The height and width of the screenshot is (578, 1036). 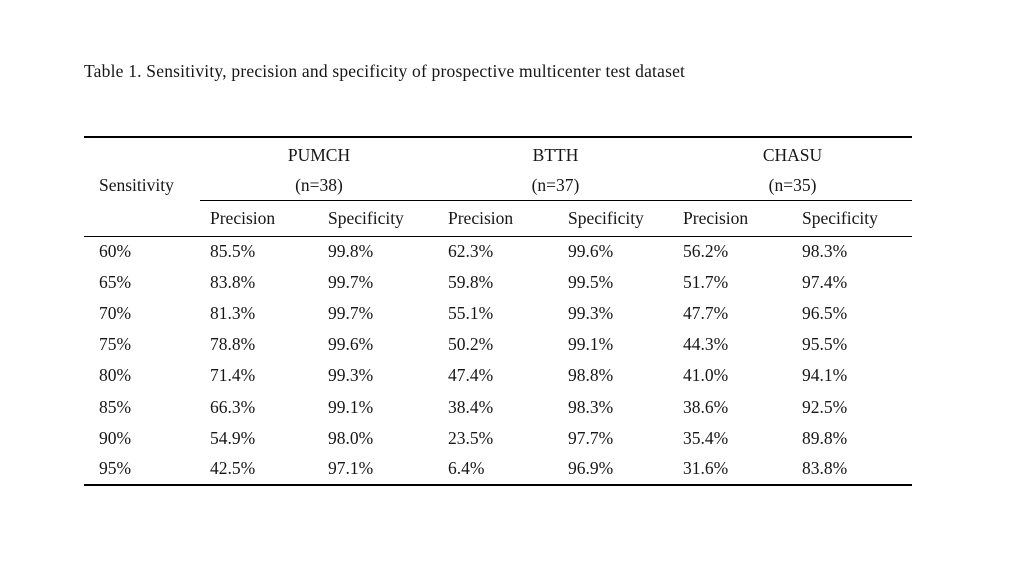 I want to click on data-cell: 23.5%, so click(x=471, y=437).